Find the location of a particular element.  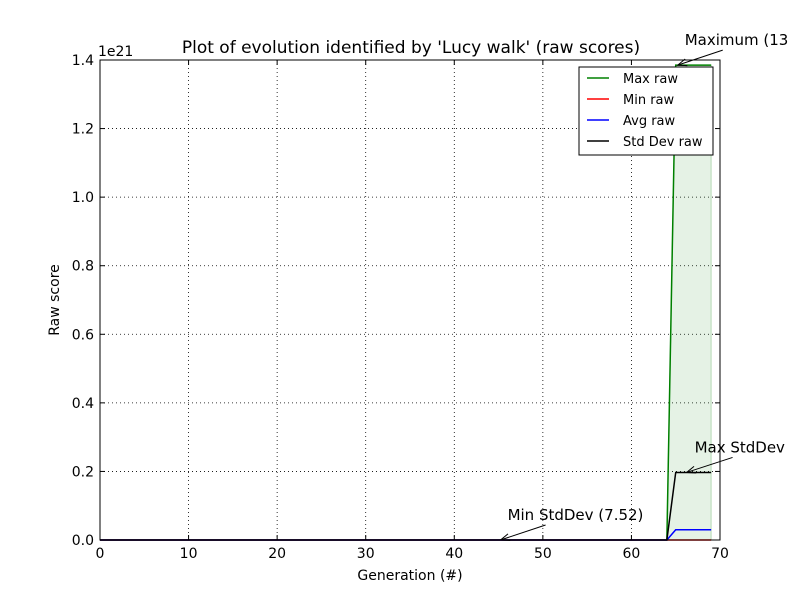

y-tick-label: 0.2 is located at coordinates (83, 472).